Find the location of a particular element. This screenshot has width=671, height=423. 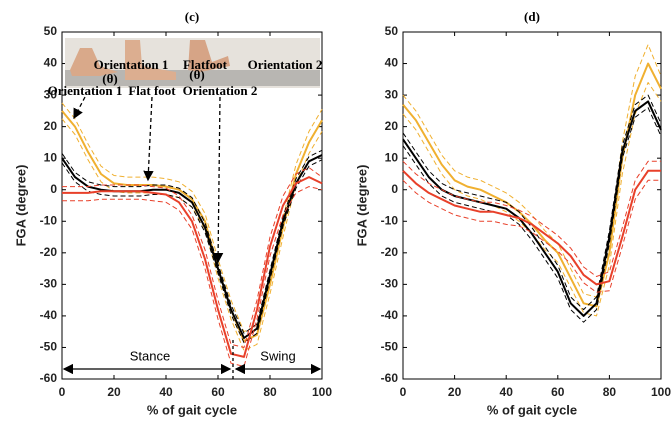

annotation: Stance is located at coordinates (150, 355).